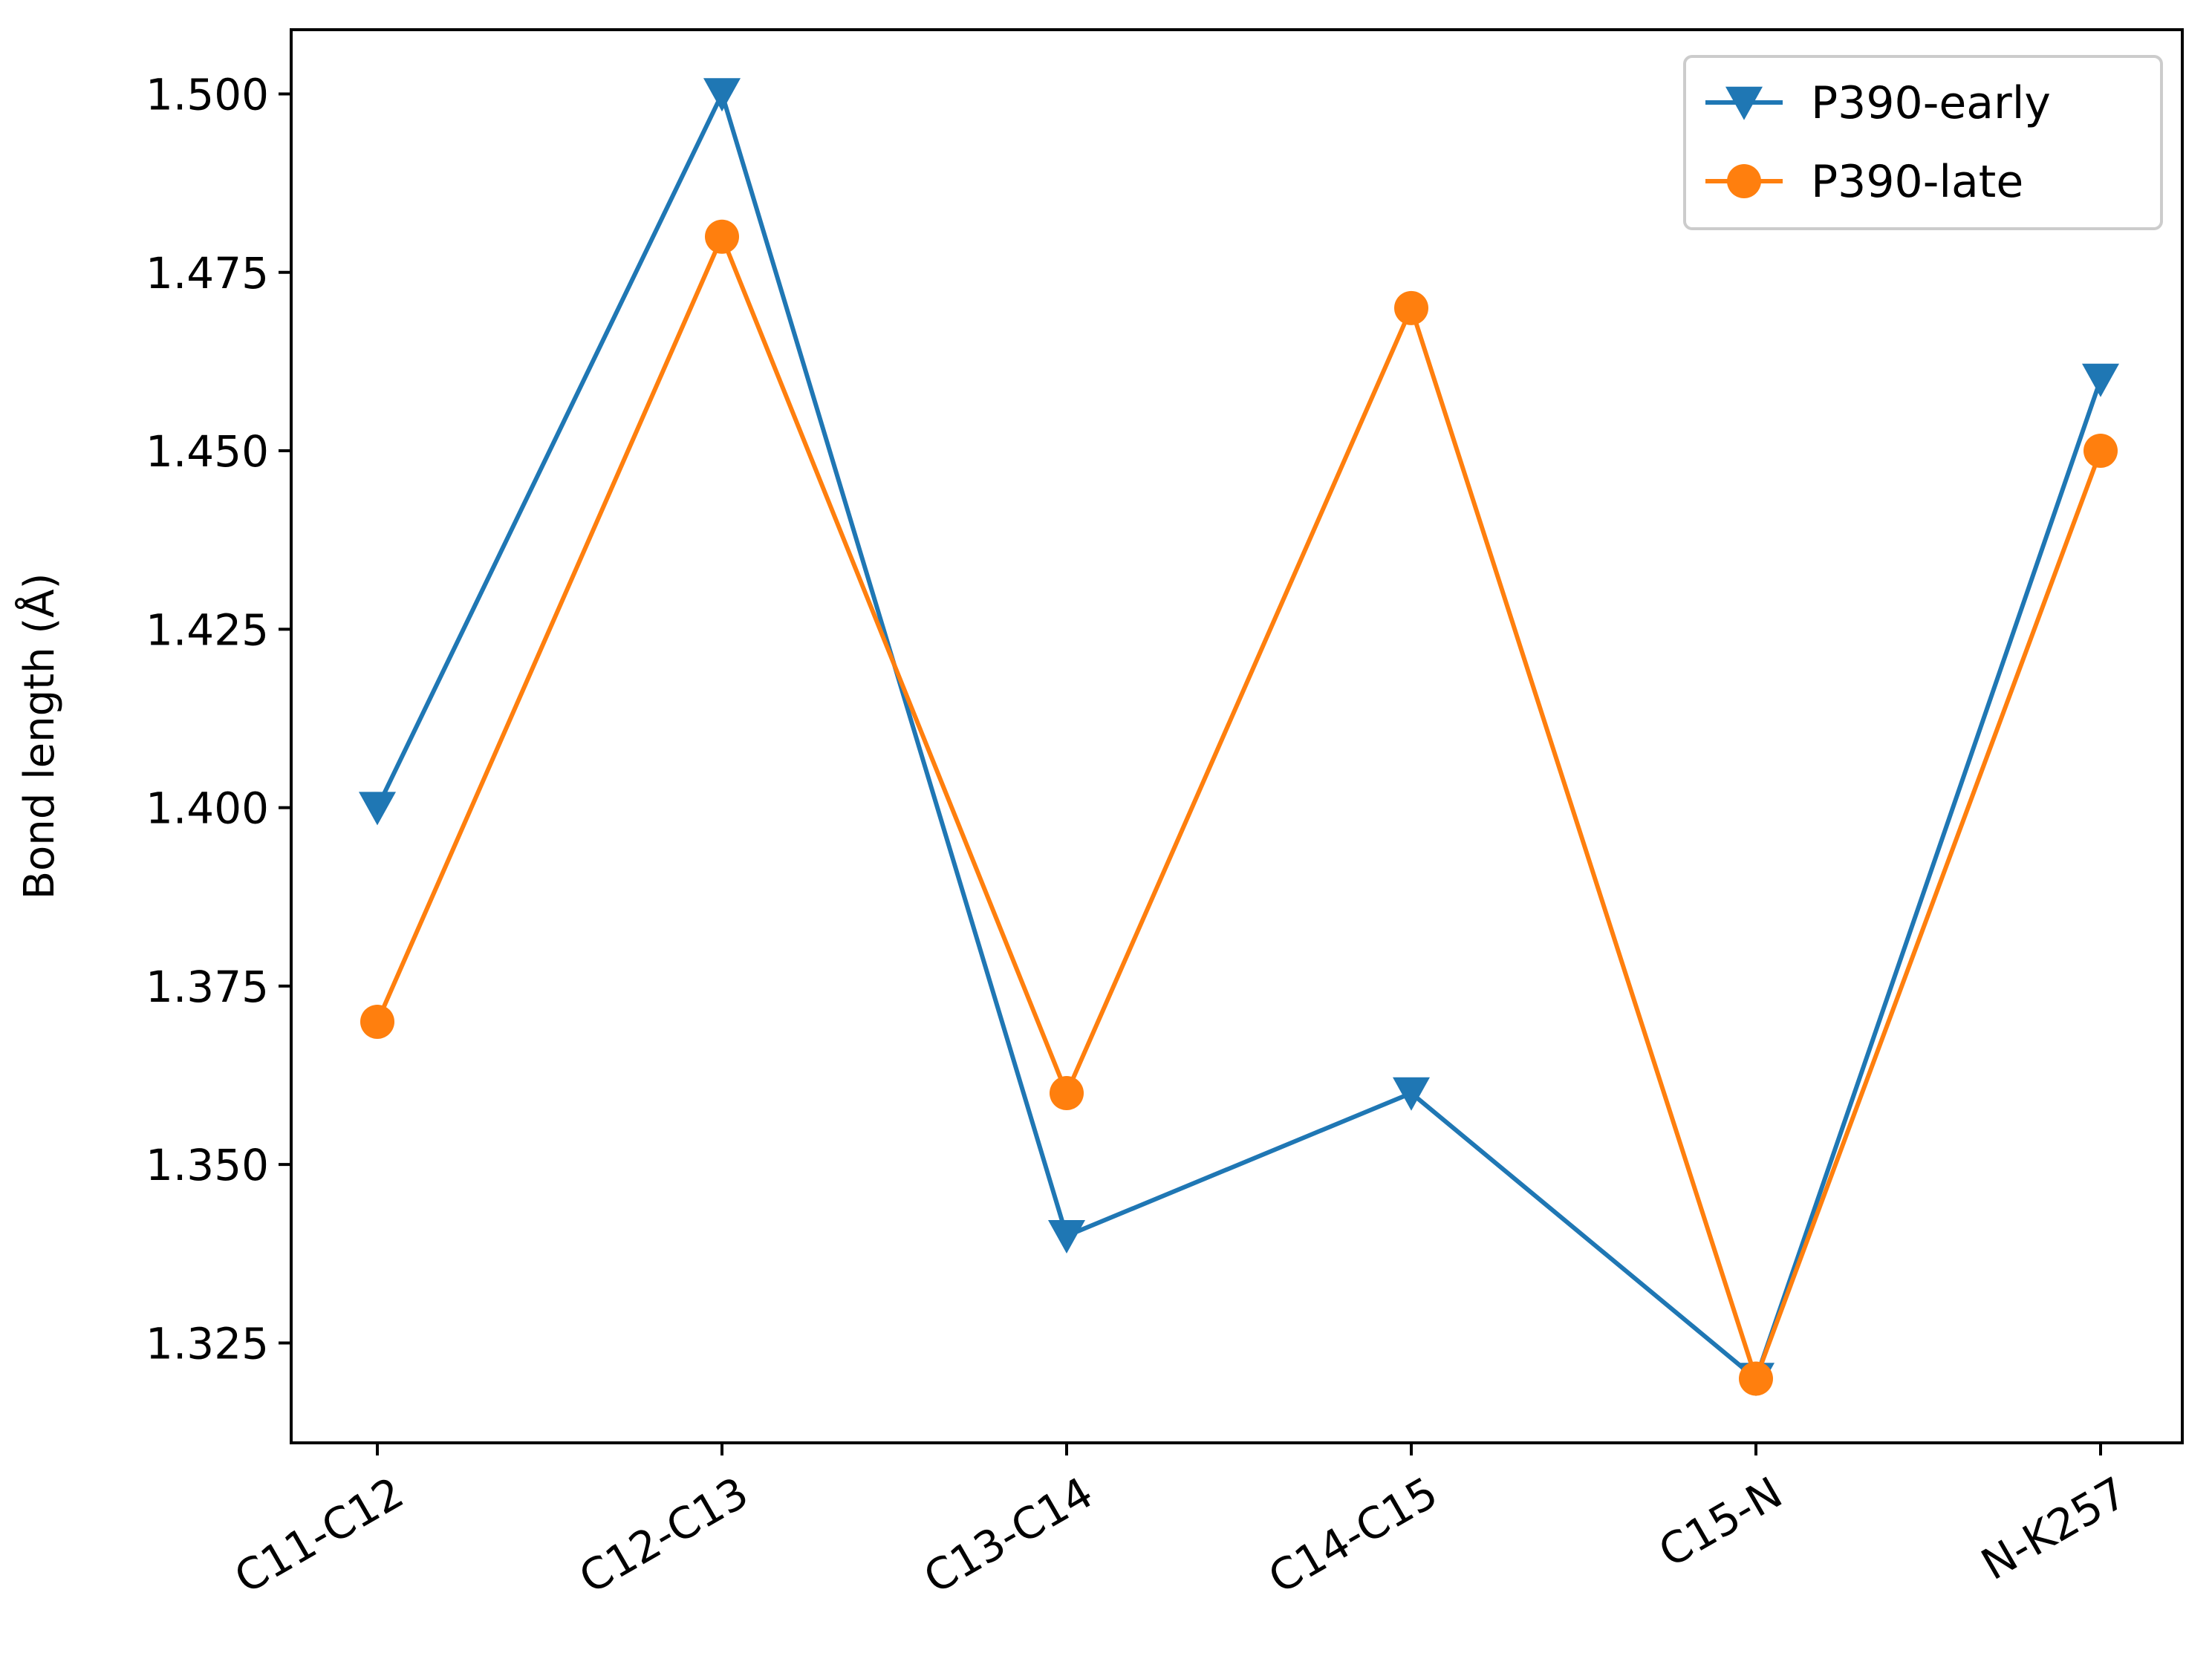  I want to click on y-tick-label: 1.425, so click(208, 629).